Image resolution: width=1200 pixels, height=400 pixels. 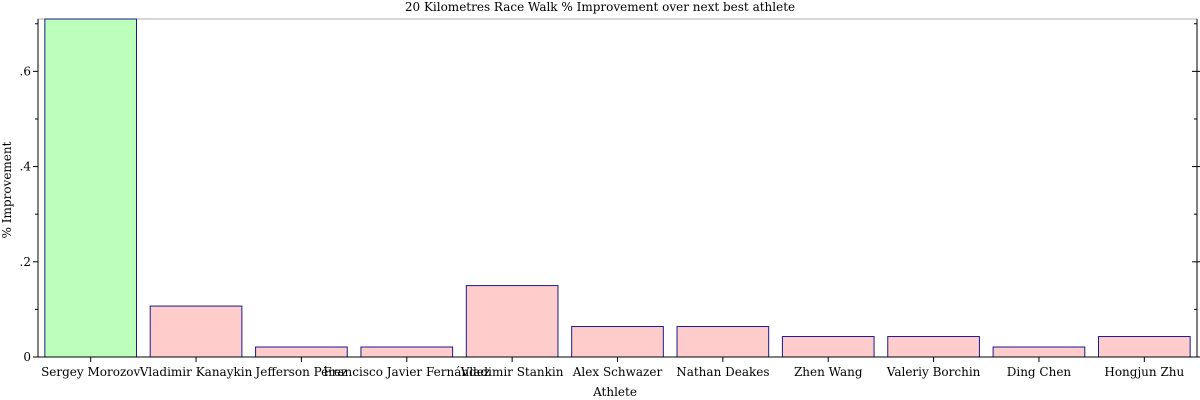 I want to click on x-axis-label: Athlete, so click(x=614, y=392).